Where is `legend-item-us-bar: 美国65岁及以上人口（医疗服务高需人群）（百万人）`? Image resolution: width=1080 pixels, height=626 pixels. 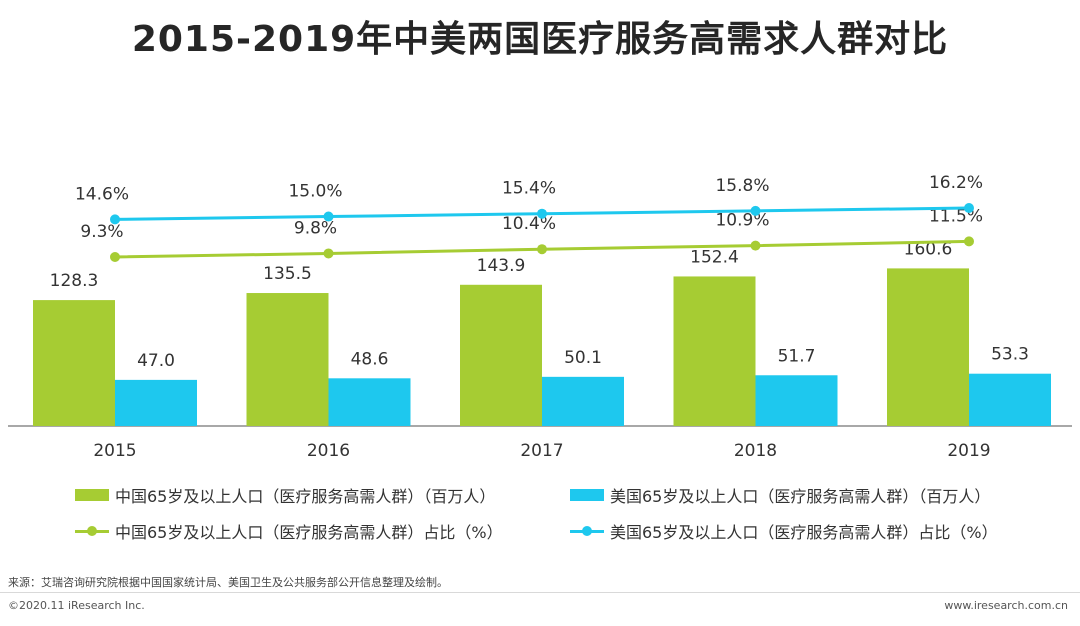 legend-item-us-bar: 美国65岁及以上人口（医疗服务高需人群）（百万人） is located at coordinates (810, 495).